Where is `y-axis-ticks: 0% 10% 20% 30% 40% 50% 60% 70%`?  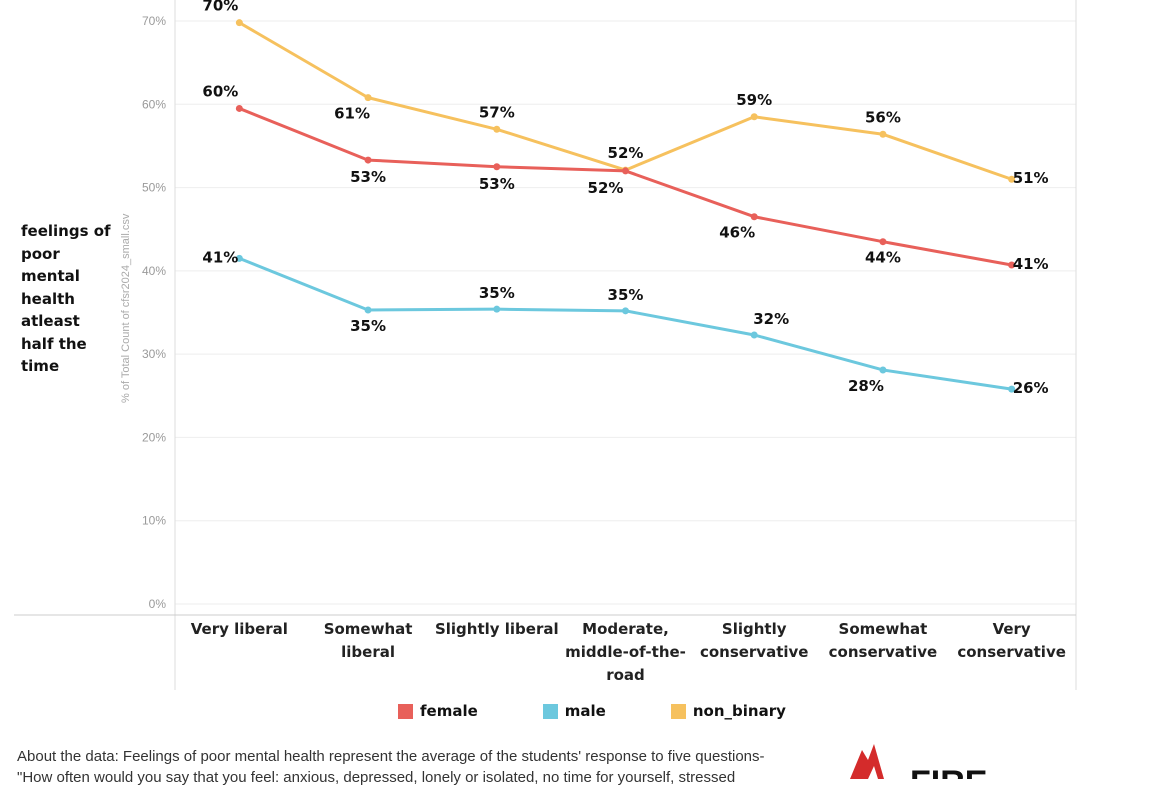 y-axis-ticks: 0% 10% 20% 30% 40% 50% 60% 70% is located at coordinates (154, 312).